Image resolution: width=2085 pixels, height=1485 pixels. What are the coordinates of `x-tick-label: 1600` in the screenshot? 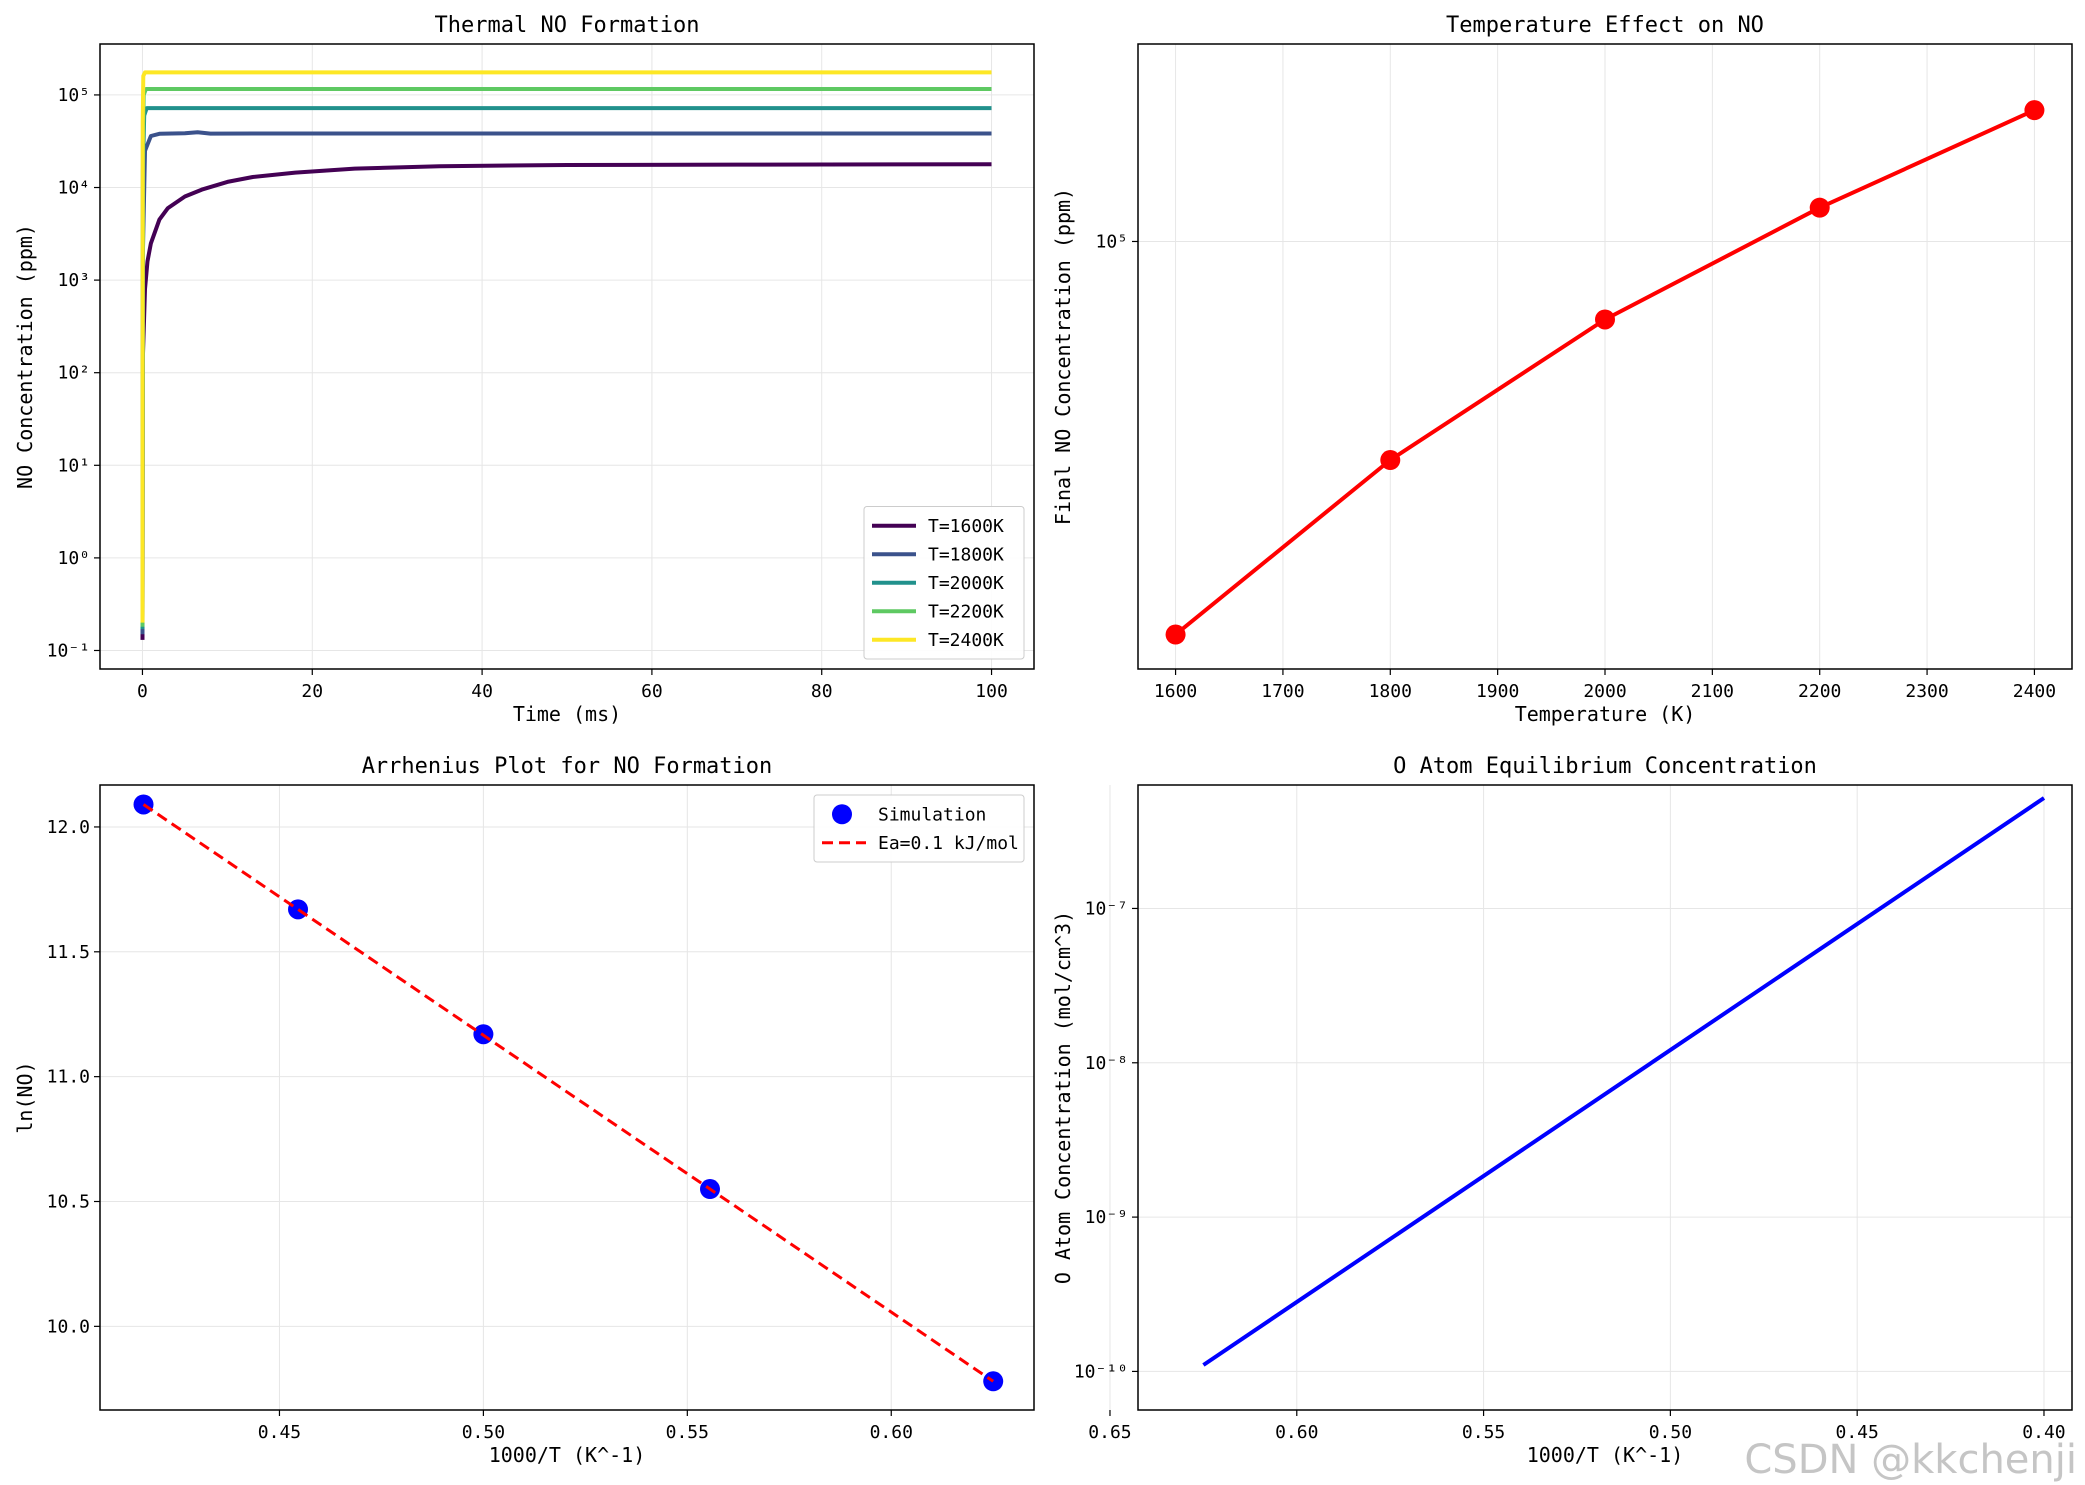 It's located at (1175, 691).